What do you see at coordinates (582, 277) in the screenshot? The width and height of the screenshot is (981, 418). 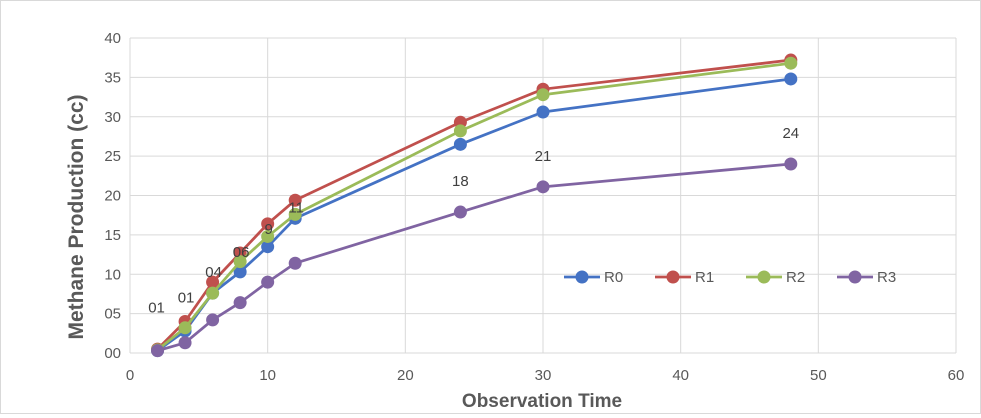 I see `legend-marker-r0` at bounding box center [582, 277].